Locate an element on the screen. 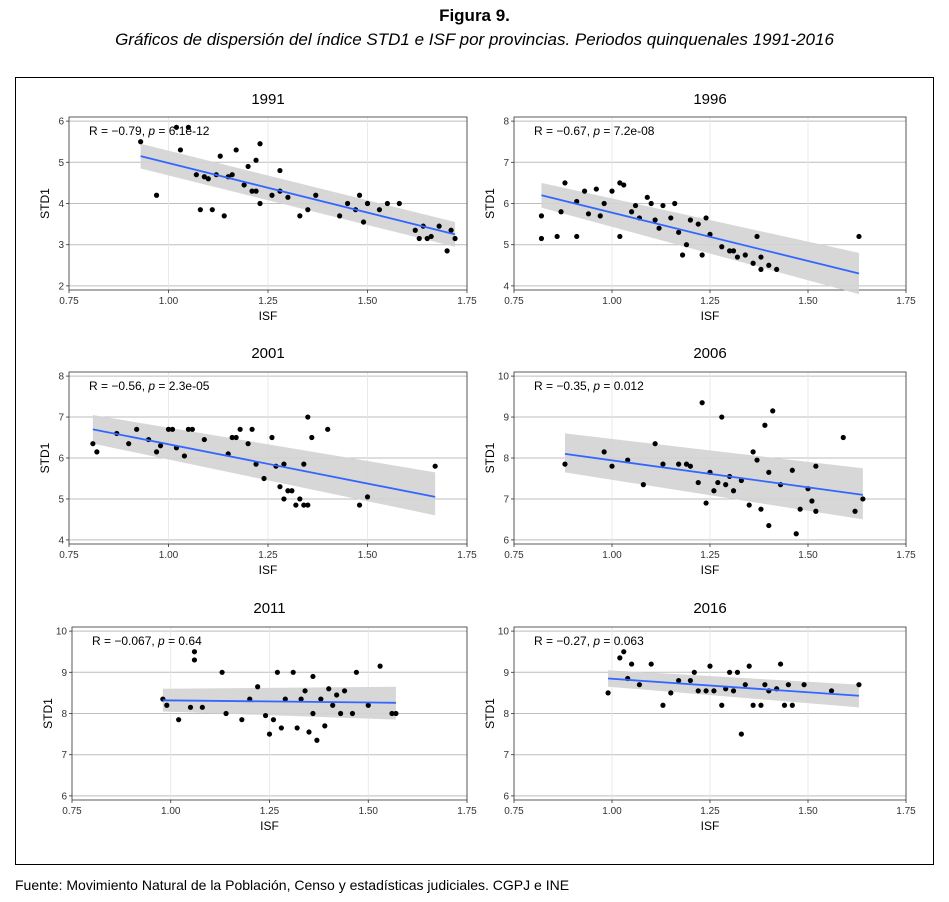  y-tick-label: 4 is located at coordinates (61, 540).